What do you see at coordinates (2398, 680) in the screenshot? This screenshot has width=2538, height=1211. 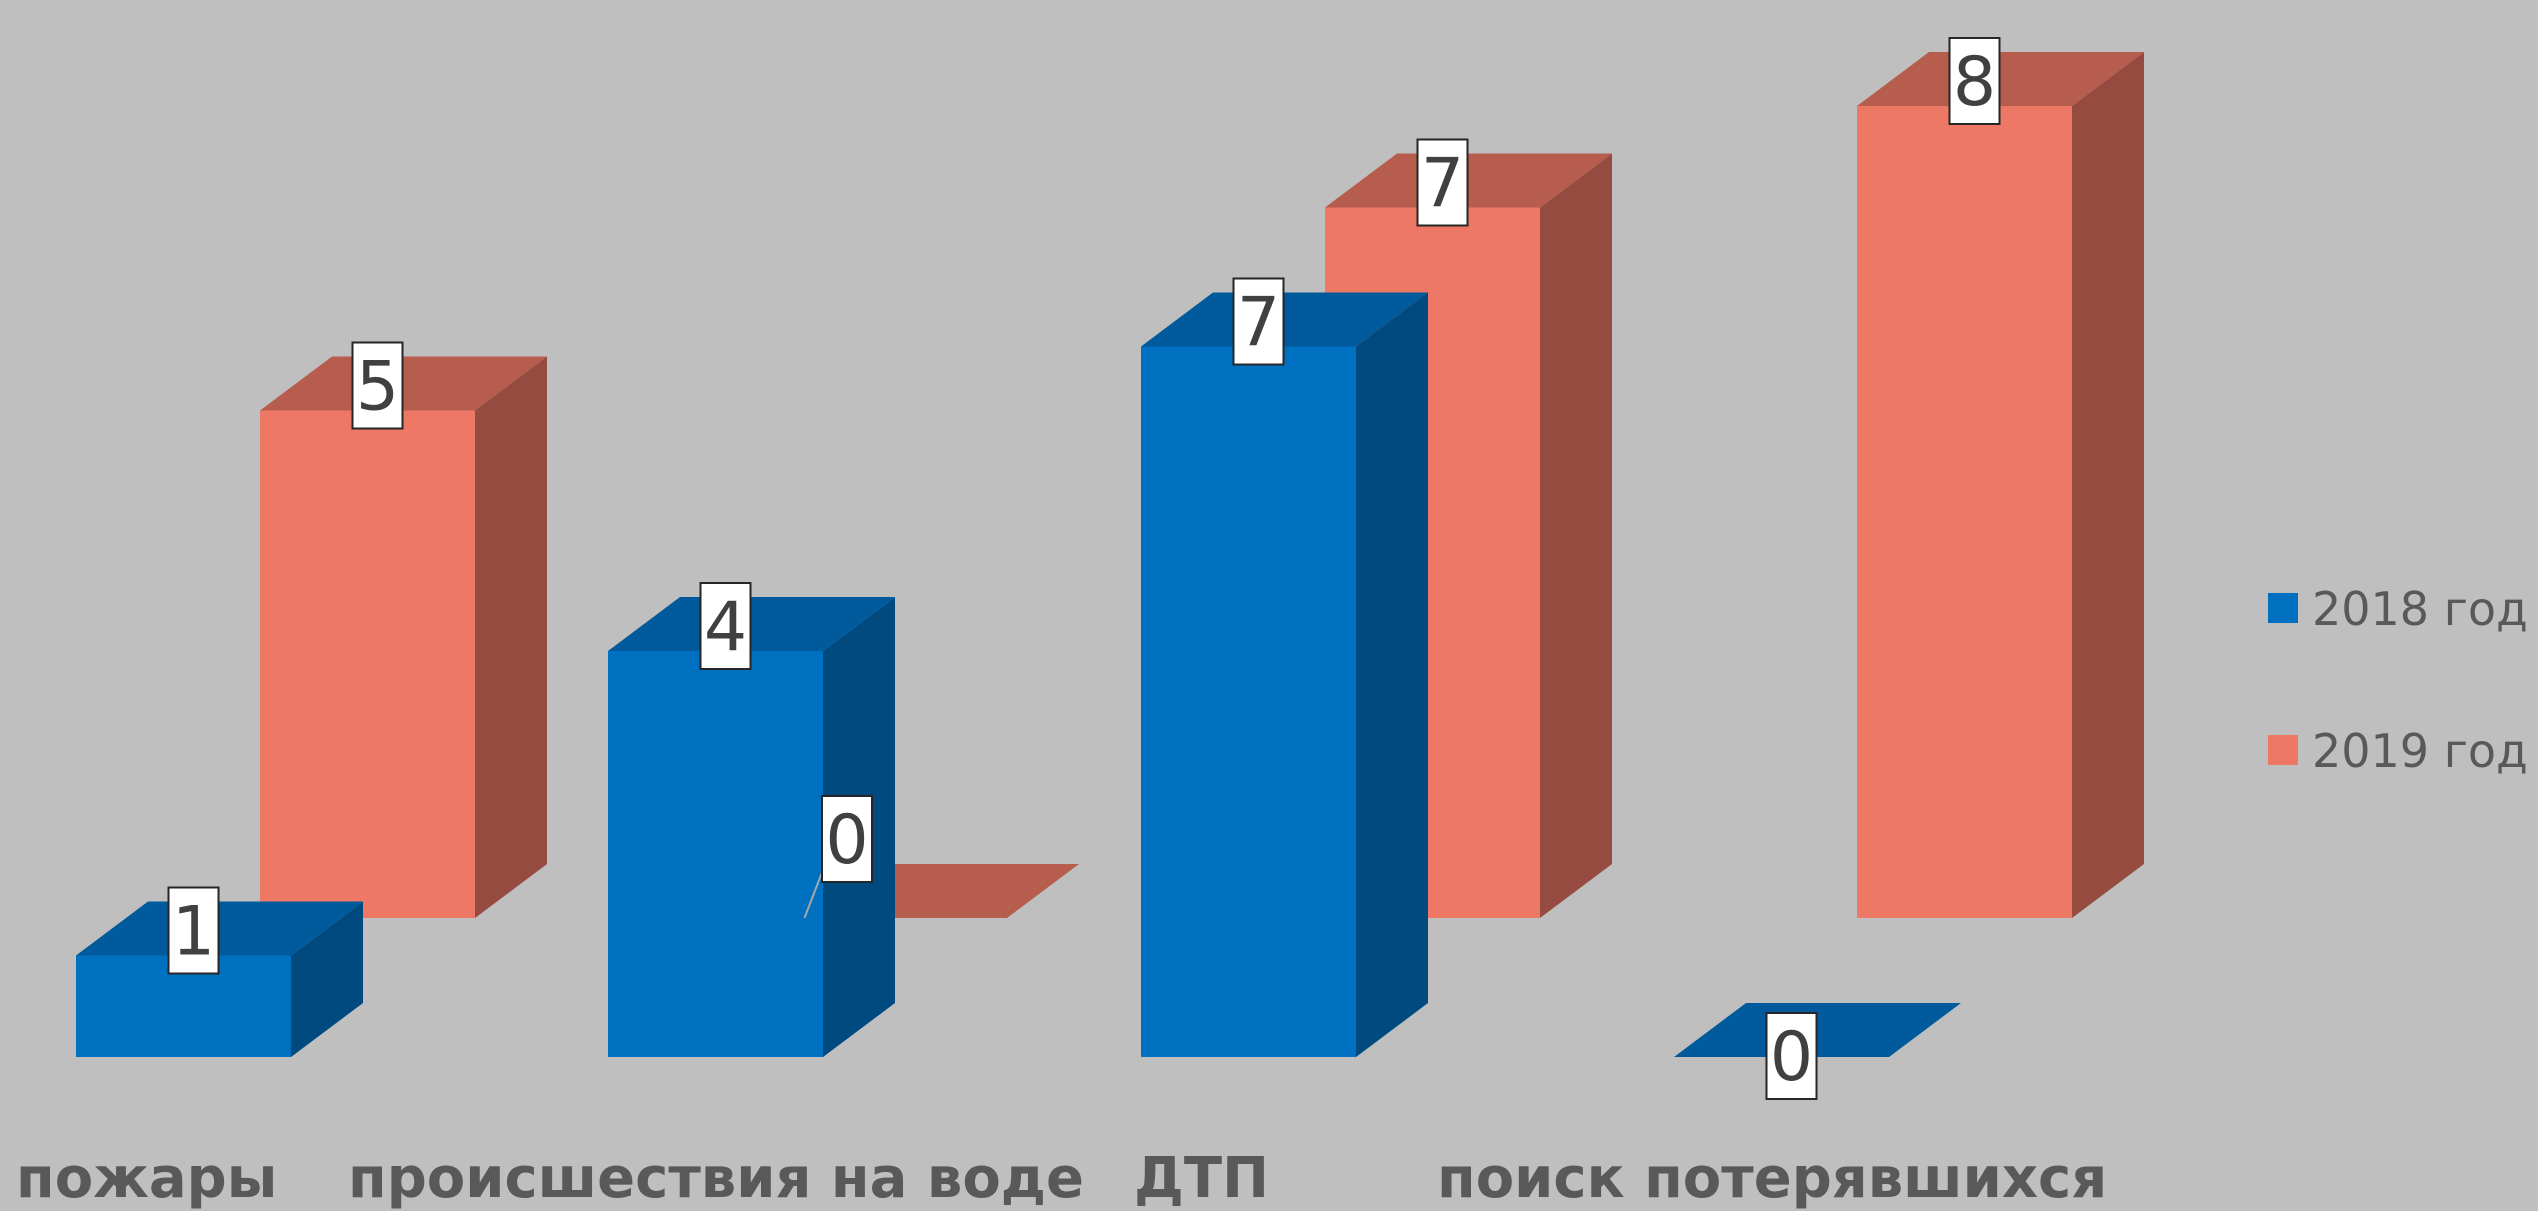 I see `legend: 2018 год 2019 год` at bounding box center [2398, 680].